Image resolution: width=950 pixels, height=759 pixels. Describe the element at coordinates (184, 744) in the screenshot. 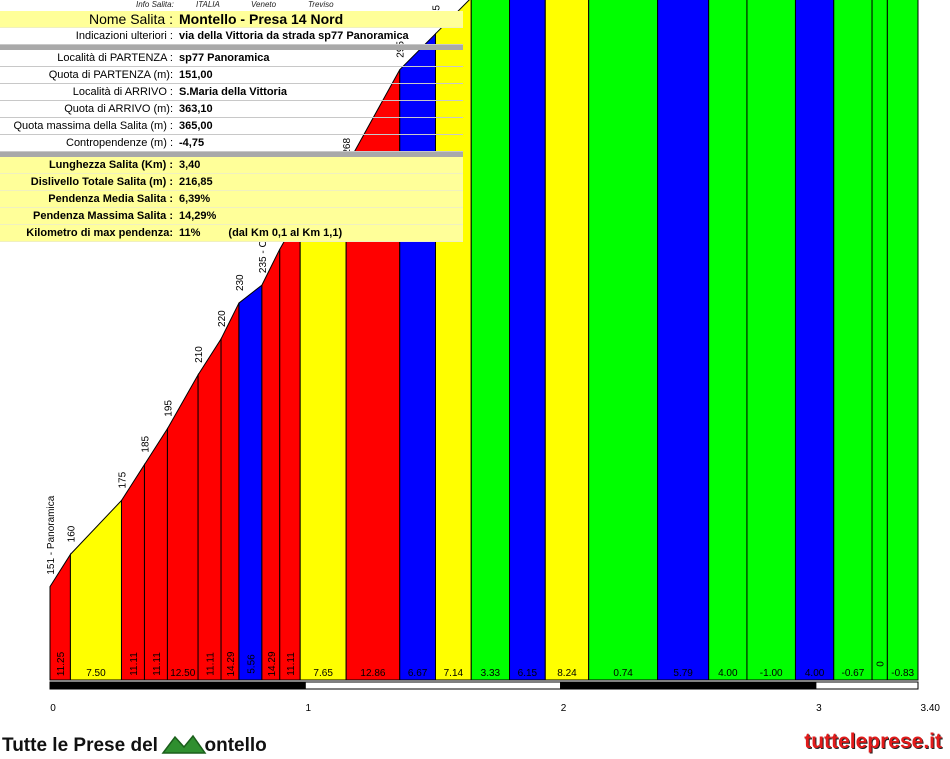

I see `mountain-logo-icon` at that location.